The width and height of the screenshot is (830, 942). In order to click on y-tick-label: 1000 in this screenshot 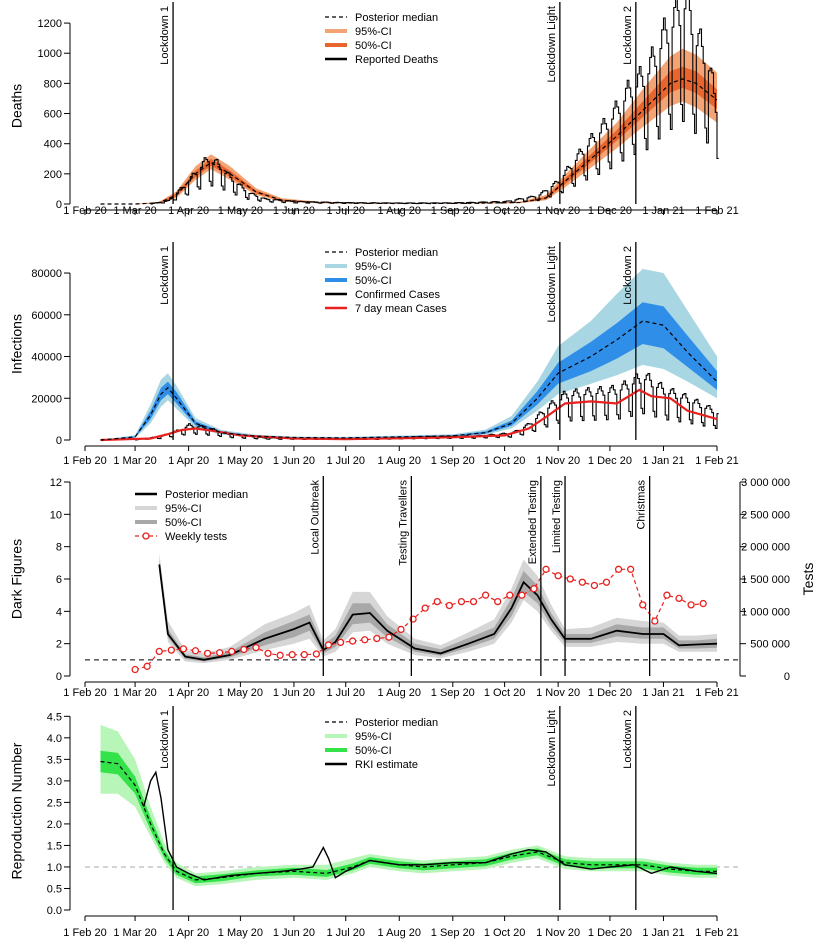, I will do `click(50, 54)`.